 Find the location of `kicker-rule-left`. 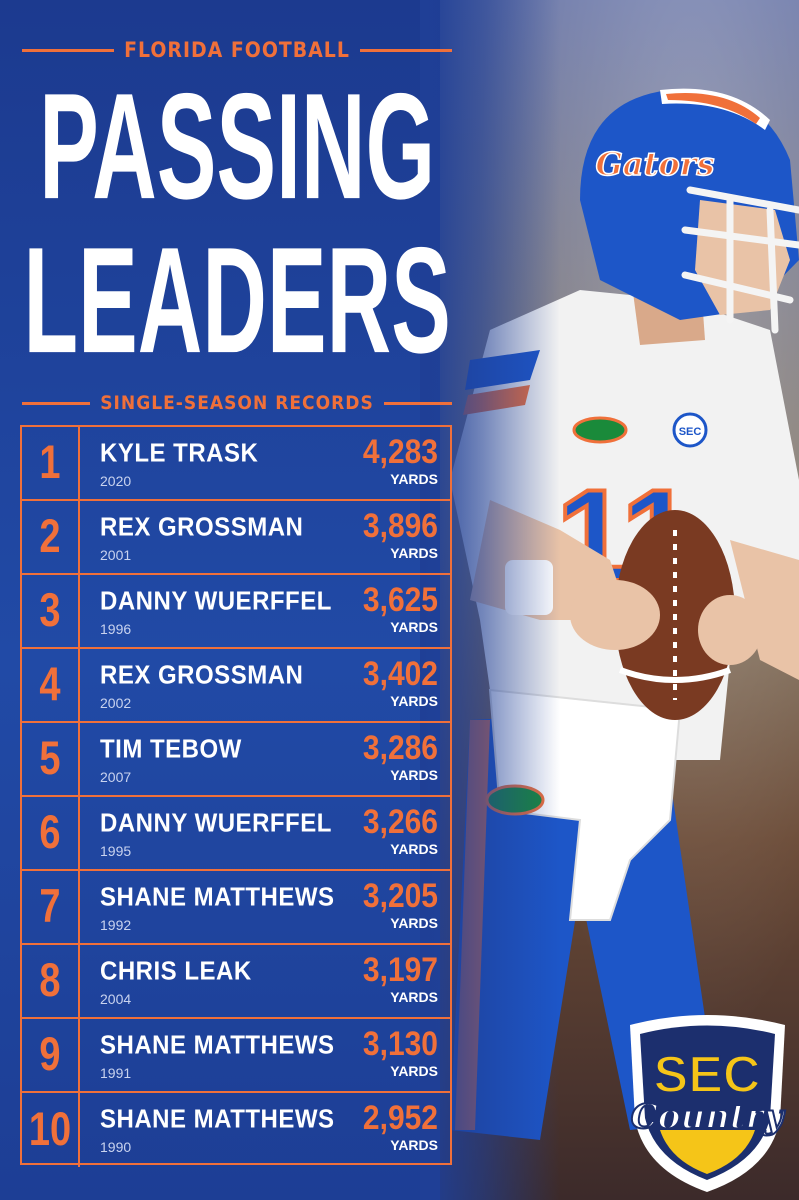

kicker-rule-left is located at coordinates (68, 50).